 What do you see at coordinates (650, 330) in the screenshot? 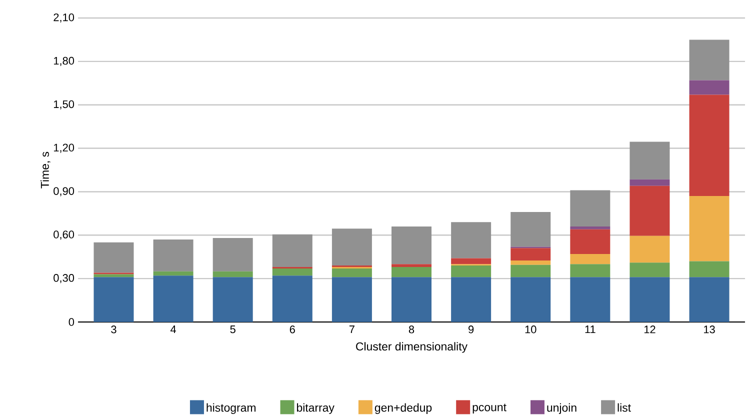
I see `x-tick-label: 12` at bounding box center [650, 330].